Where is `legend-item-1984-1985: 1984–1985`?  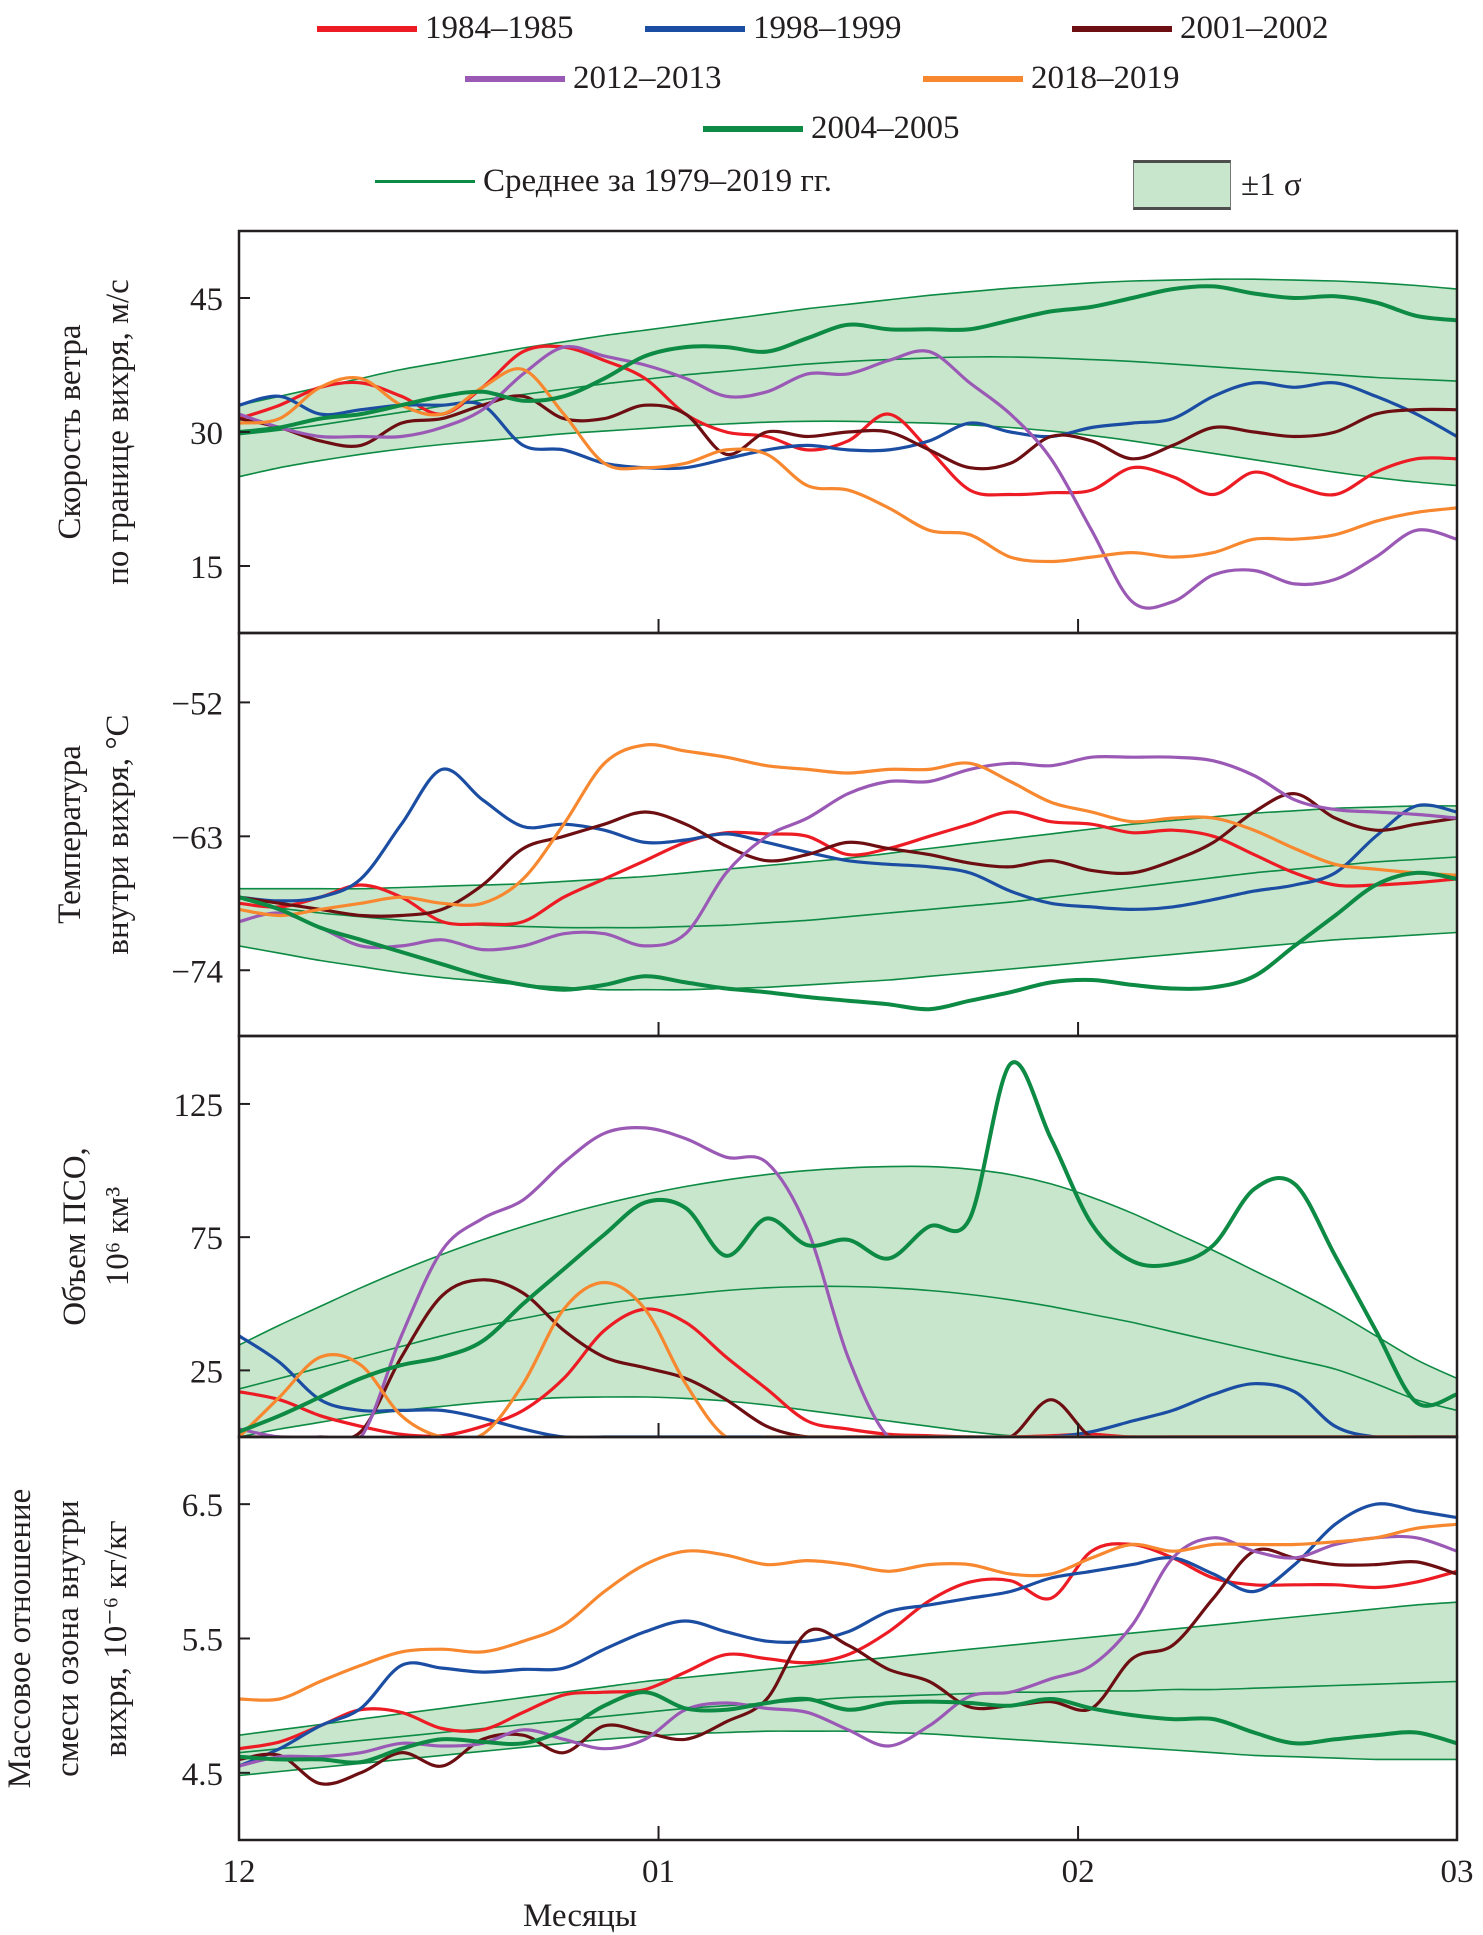
legend-item-1984-1985: 1984–1985 is located at coordinates (445, 28).